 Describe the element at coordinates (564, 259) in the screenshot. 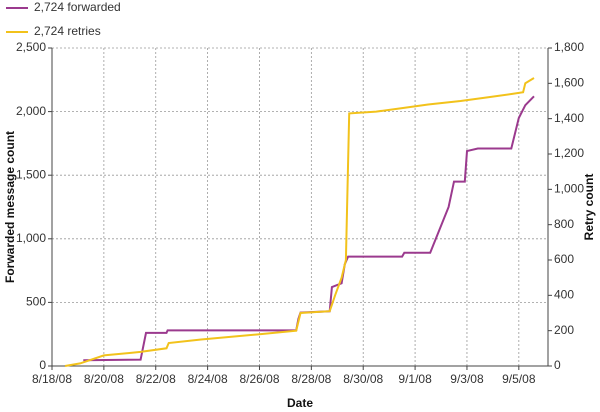

I see `y2-tick-label: 600` at that location.